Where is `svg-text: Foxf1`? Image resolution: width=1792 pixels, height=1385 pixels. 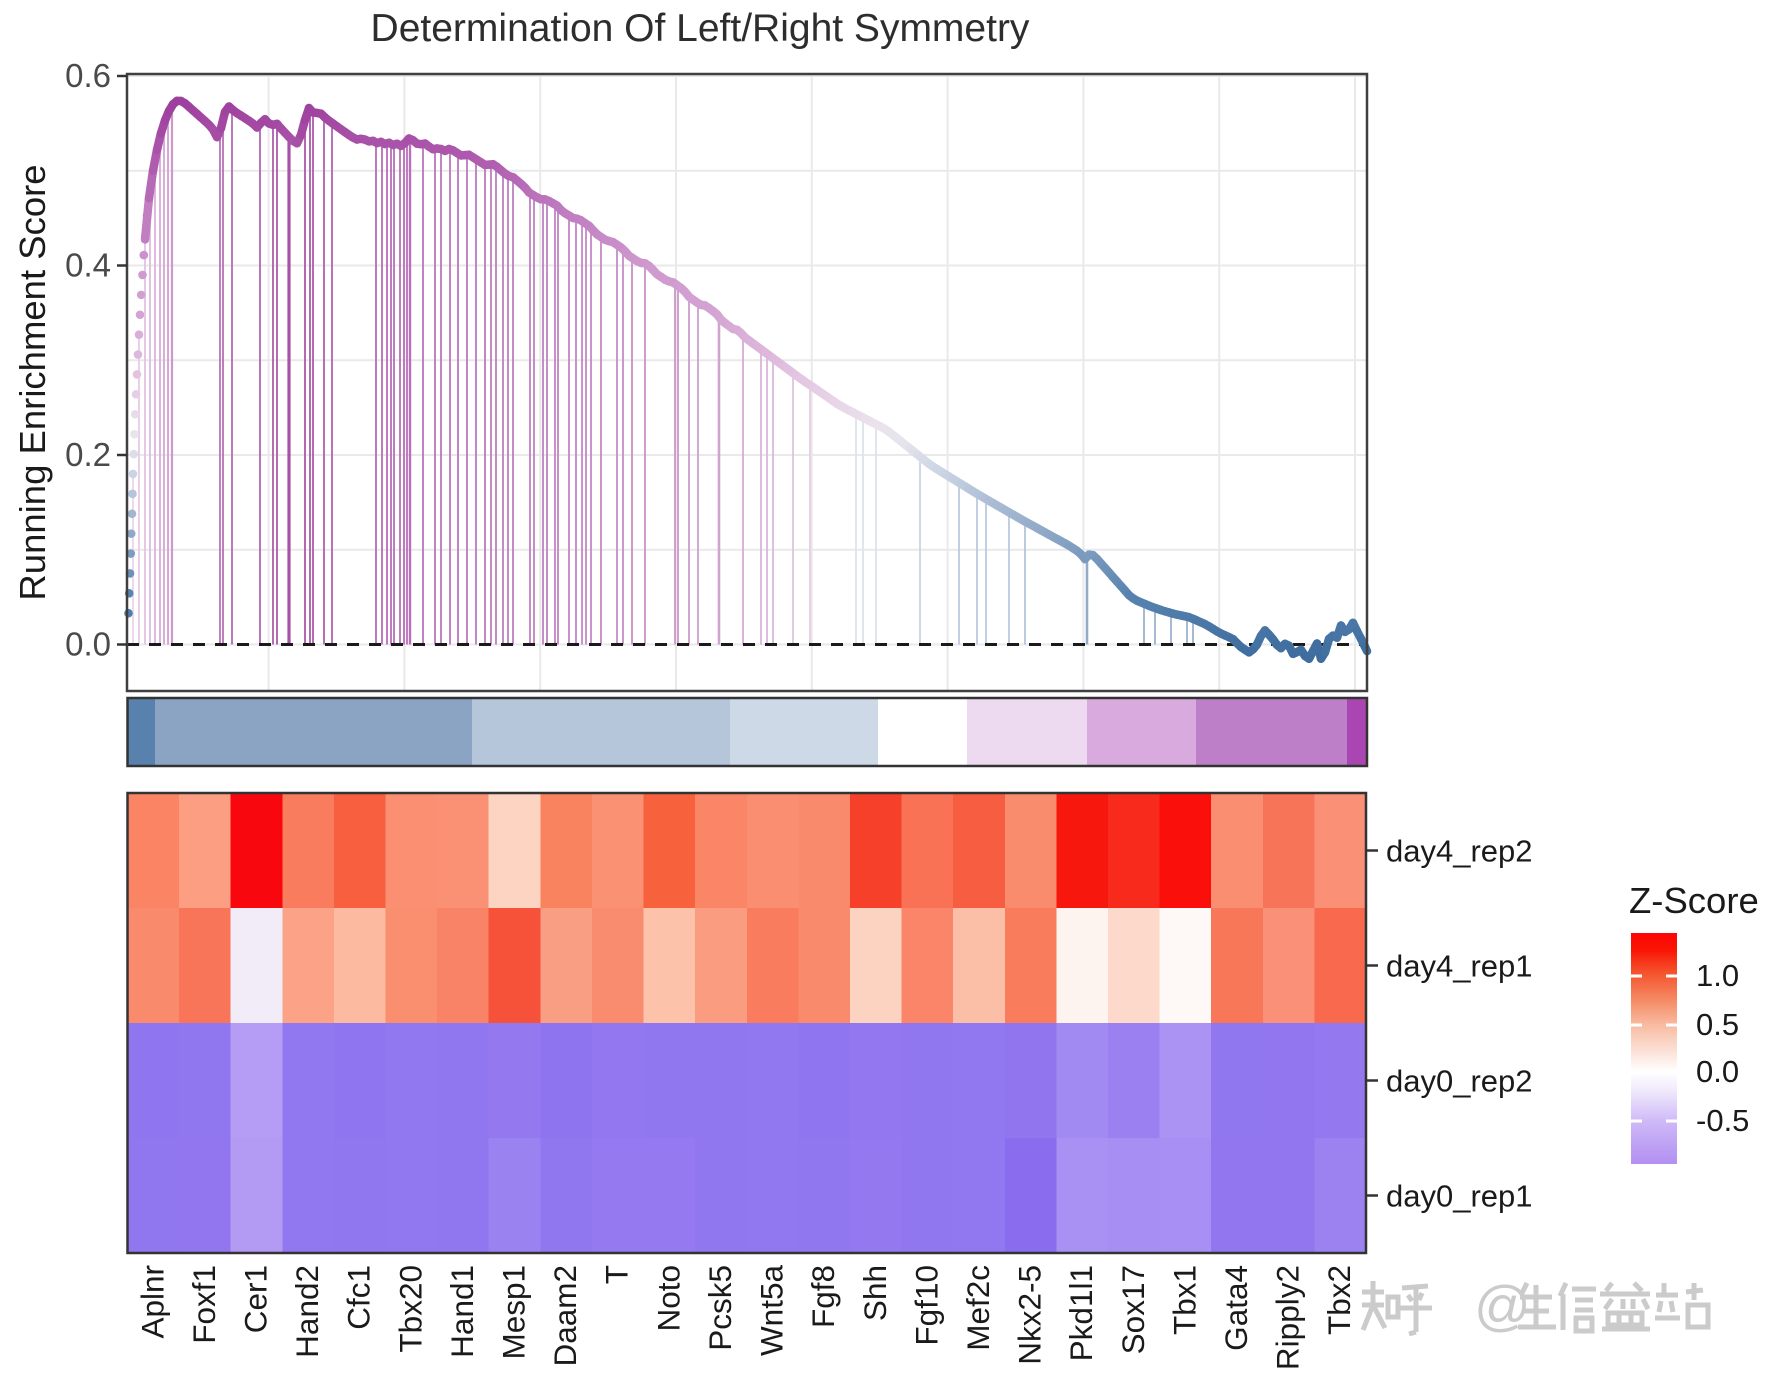
svg-text: Foxf1 is located at coordinates (204, 1304).